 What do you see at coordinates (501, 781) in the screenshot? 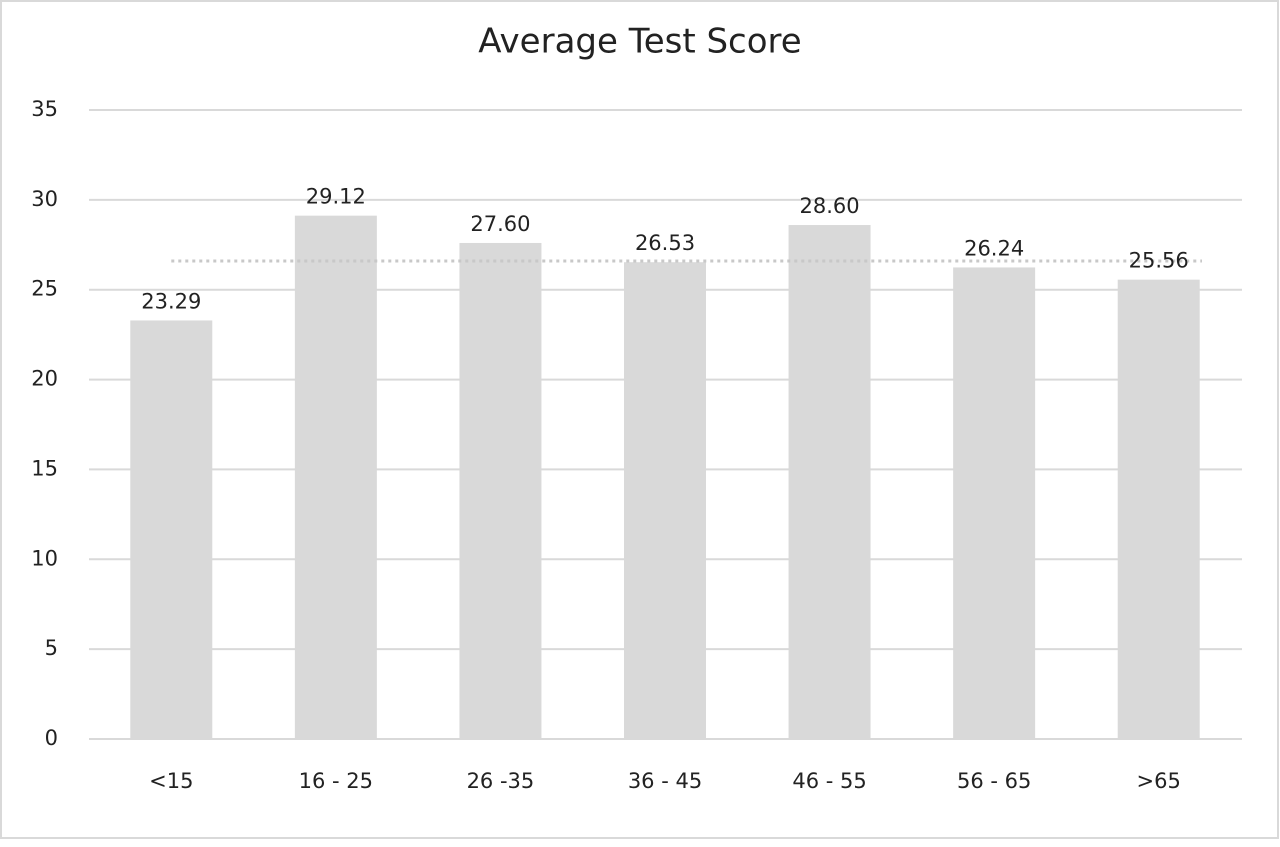
I see `x-tick-label: 26 -35` at bounding box center [501, 781].